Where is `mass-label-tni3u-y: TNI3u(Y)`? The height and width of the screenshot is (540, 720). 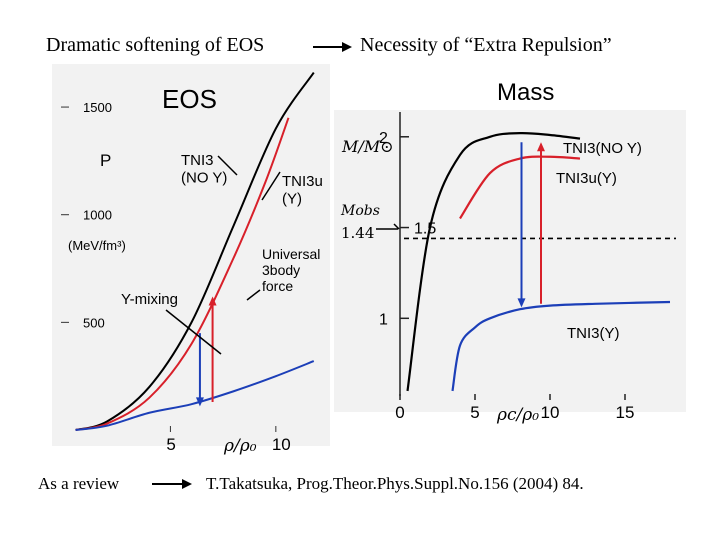 mass-label-tni3u-y: TNI3u(Y) is located at coordinates (586, 178).